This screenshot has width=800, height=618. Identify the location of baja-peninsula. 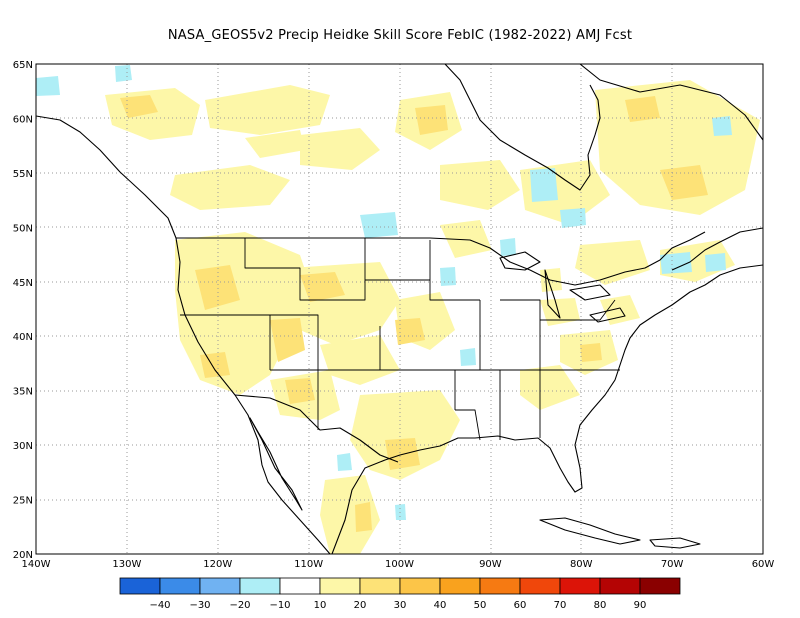
(276, 464).